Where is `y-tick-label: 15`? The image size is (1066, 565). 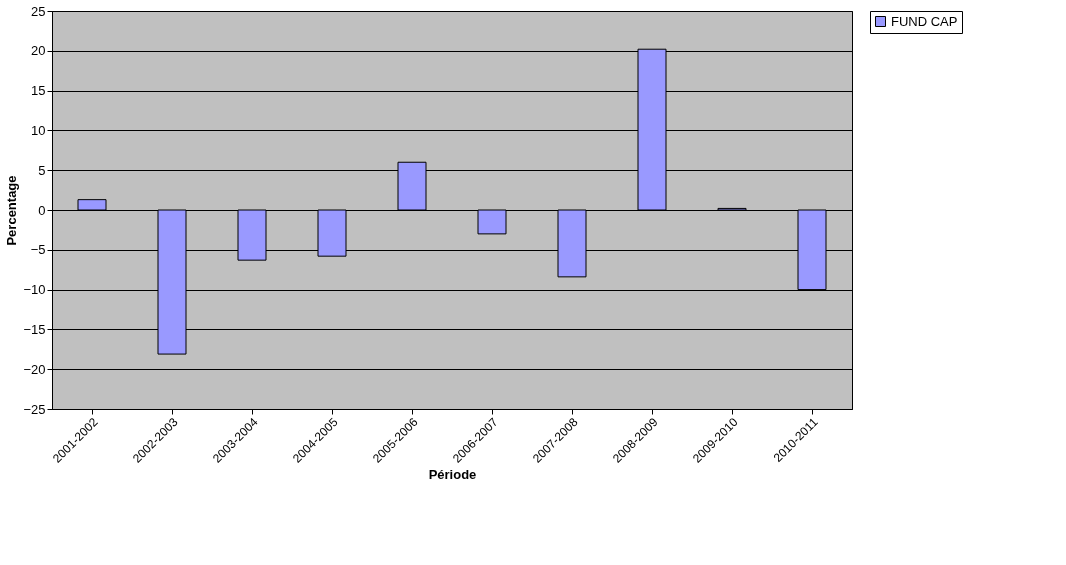
y-tick-label: 15 is located at coordinates (38, 91).